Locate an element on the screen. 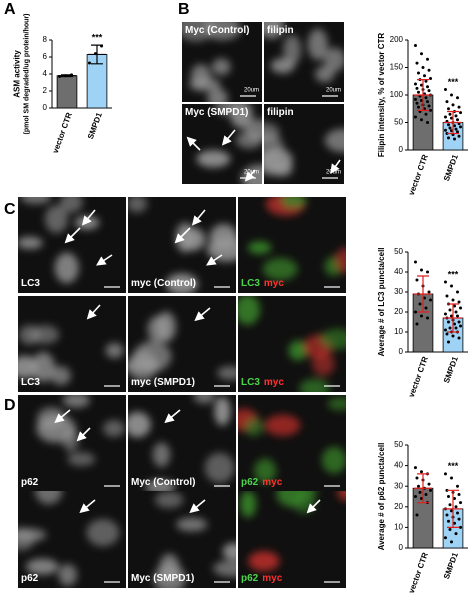  micrograph: Myc (SMPD1) 20um is located at coordinates (222, 144).